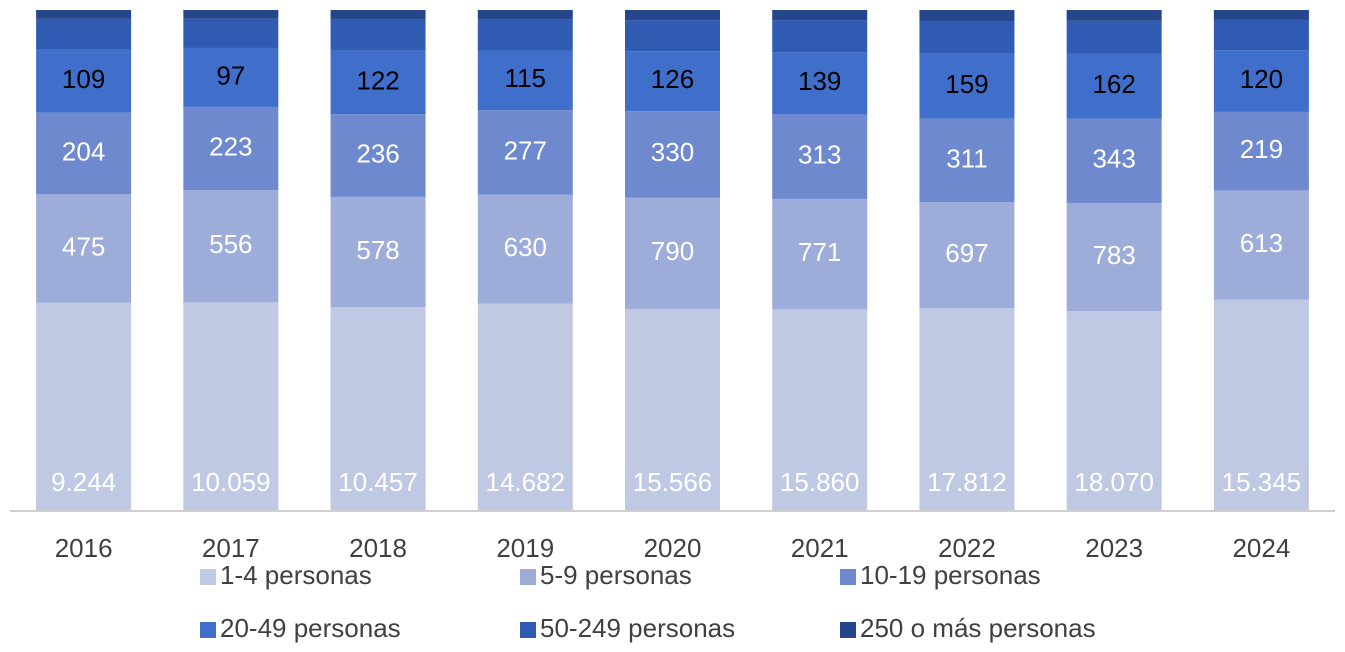 This screenshot has height=652, width=1345. I want to click on x-tick-label: 2022, so click(967, 548).